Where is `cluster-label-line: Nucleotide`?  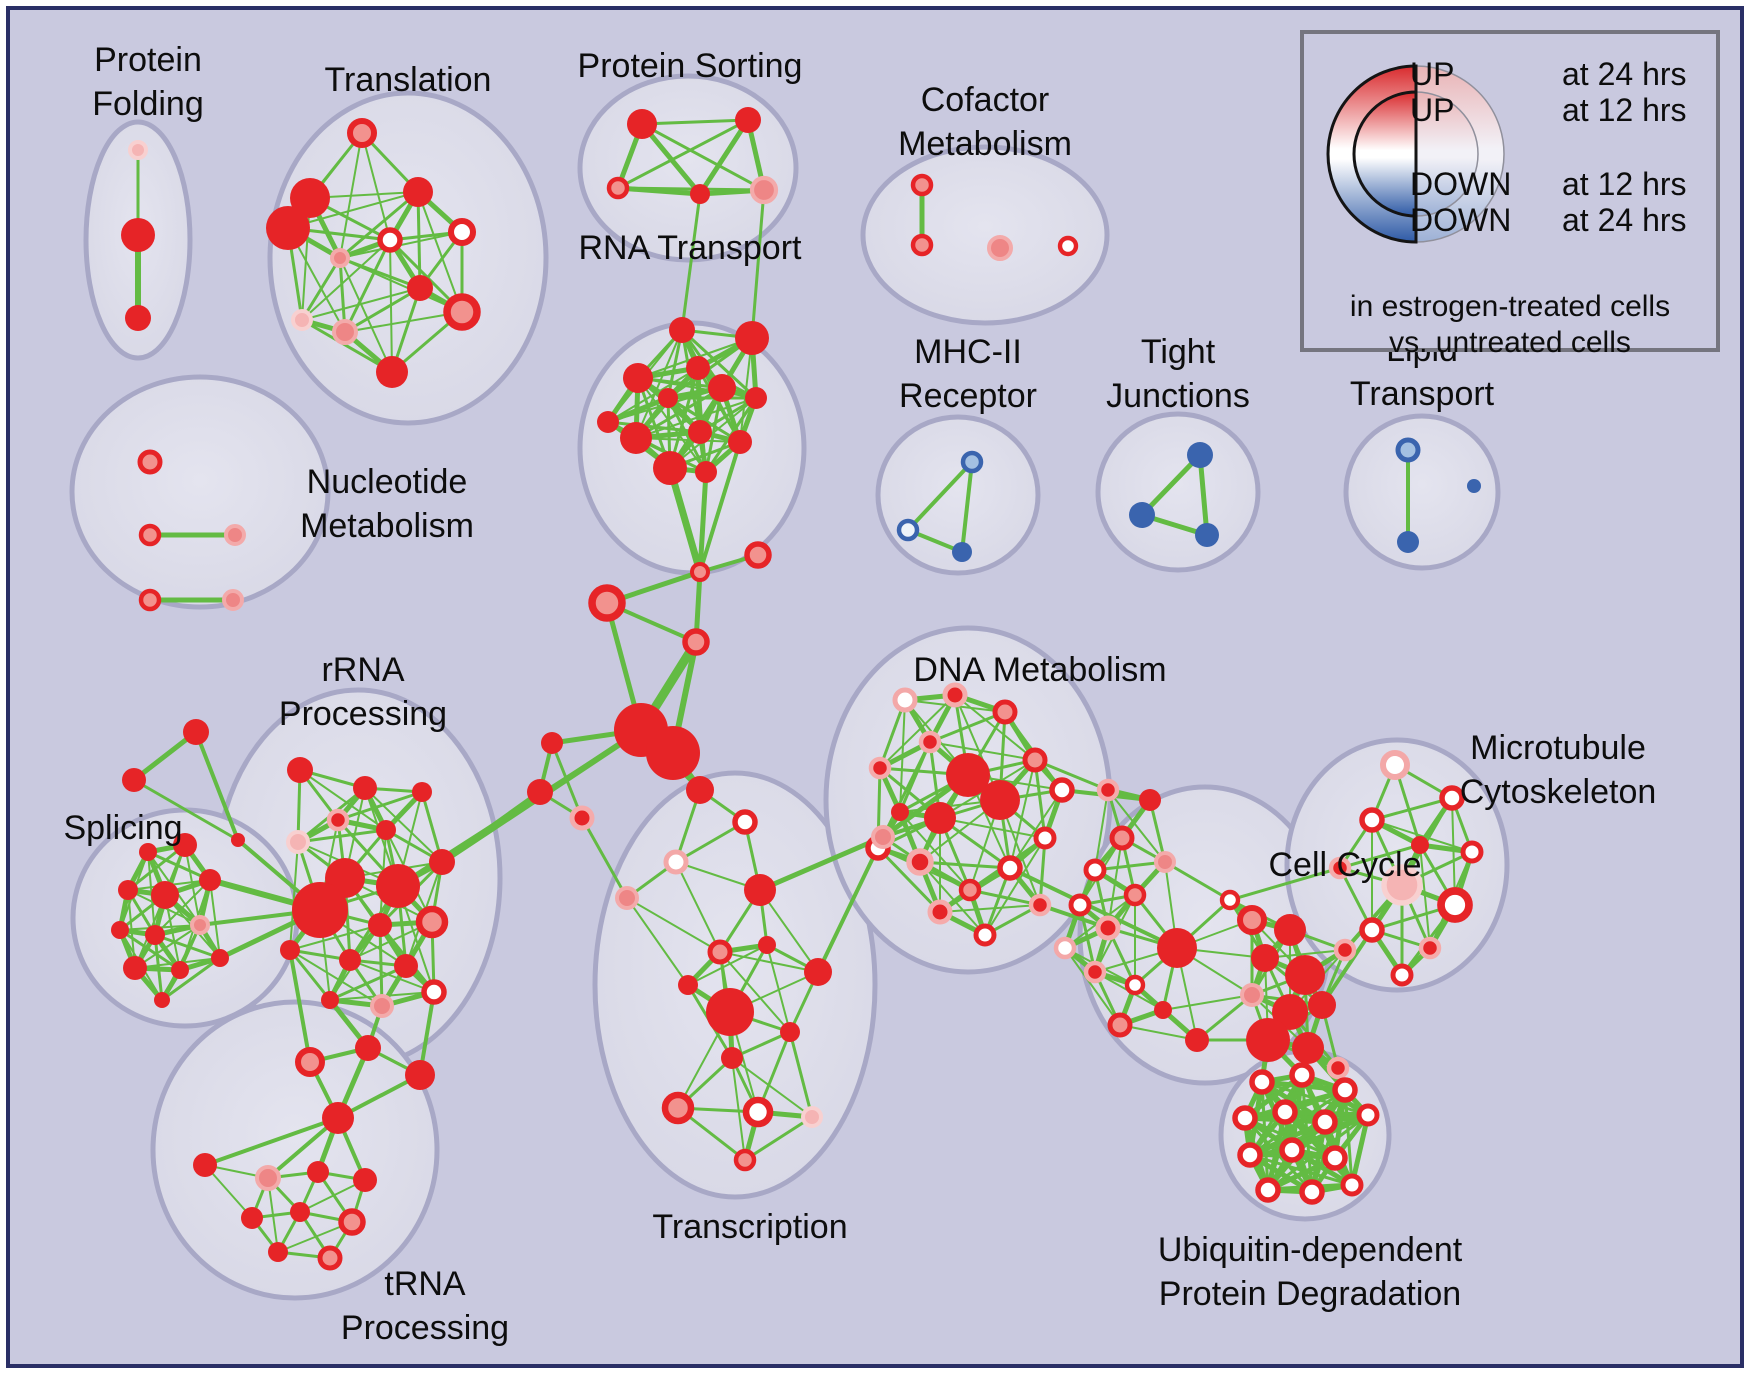
cluster-label-line: Nucleotide is located at coordinates (387, 482).